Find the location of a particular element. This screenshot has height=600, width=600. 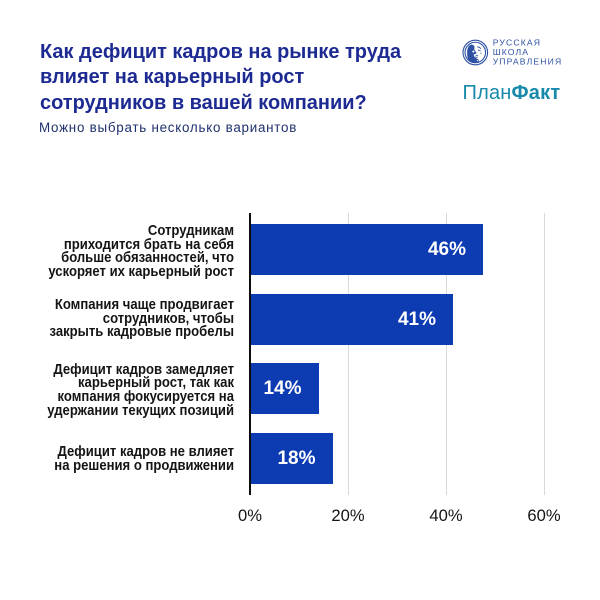

svg-text: УПРАВЛЕНИЯ is located at coordinates (528, 62).